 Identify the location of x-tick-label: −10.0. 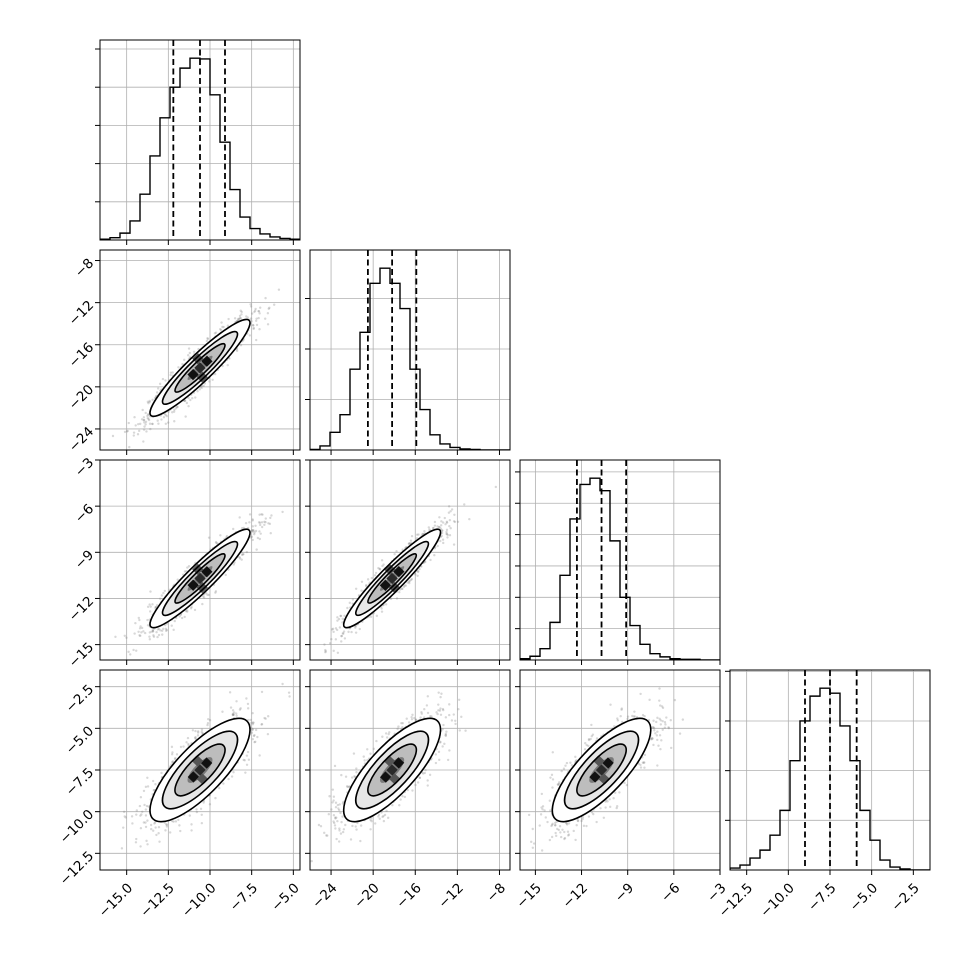
(777, 900).